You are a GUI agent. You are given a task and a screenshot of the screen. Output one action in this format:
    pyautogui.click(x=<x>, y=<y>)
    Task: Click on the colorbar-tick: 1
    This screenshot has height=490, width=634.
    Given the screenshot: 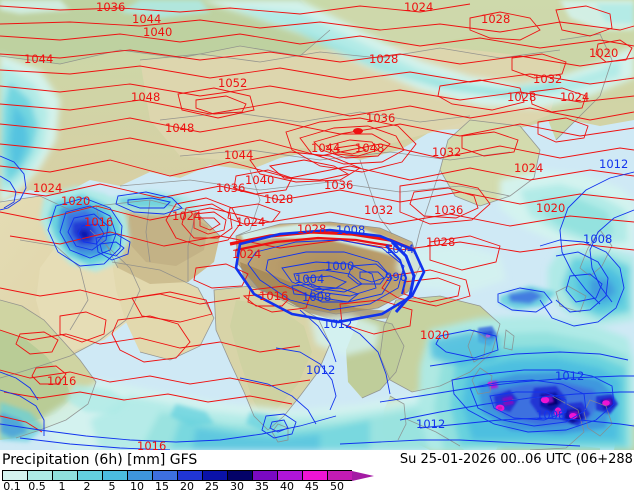 What is the action you would take?
    pyautogui.click(x=62, y=485)
    